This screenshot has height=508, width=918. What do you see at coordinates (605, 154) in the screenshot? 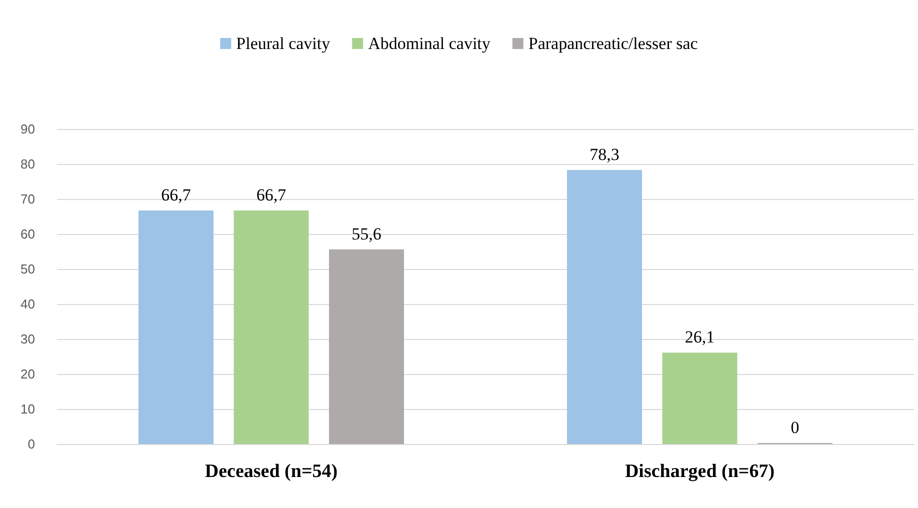
I see `data-label: 78,3` at bounding box center [605, 154].